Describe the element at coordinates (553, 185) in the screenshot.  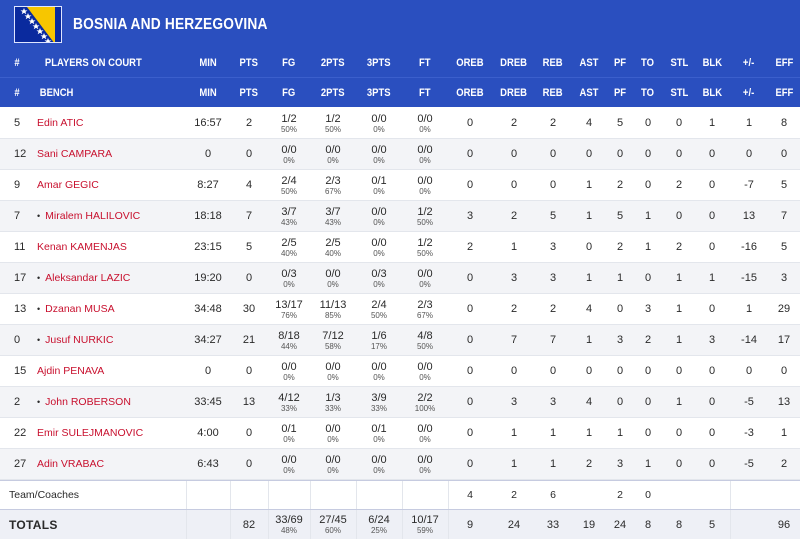
I see `stat-reb: 0` at that location.